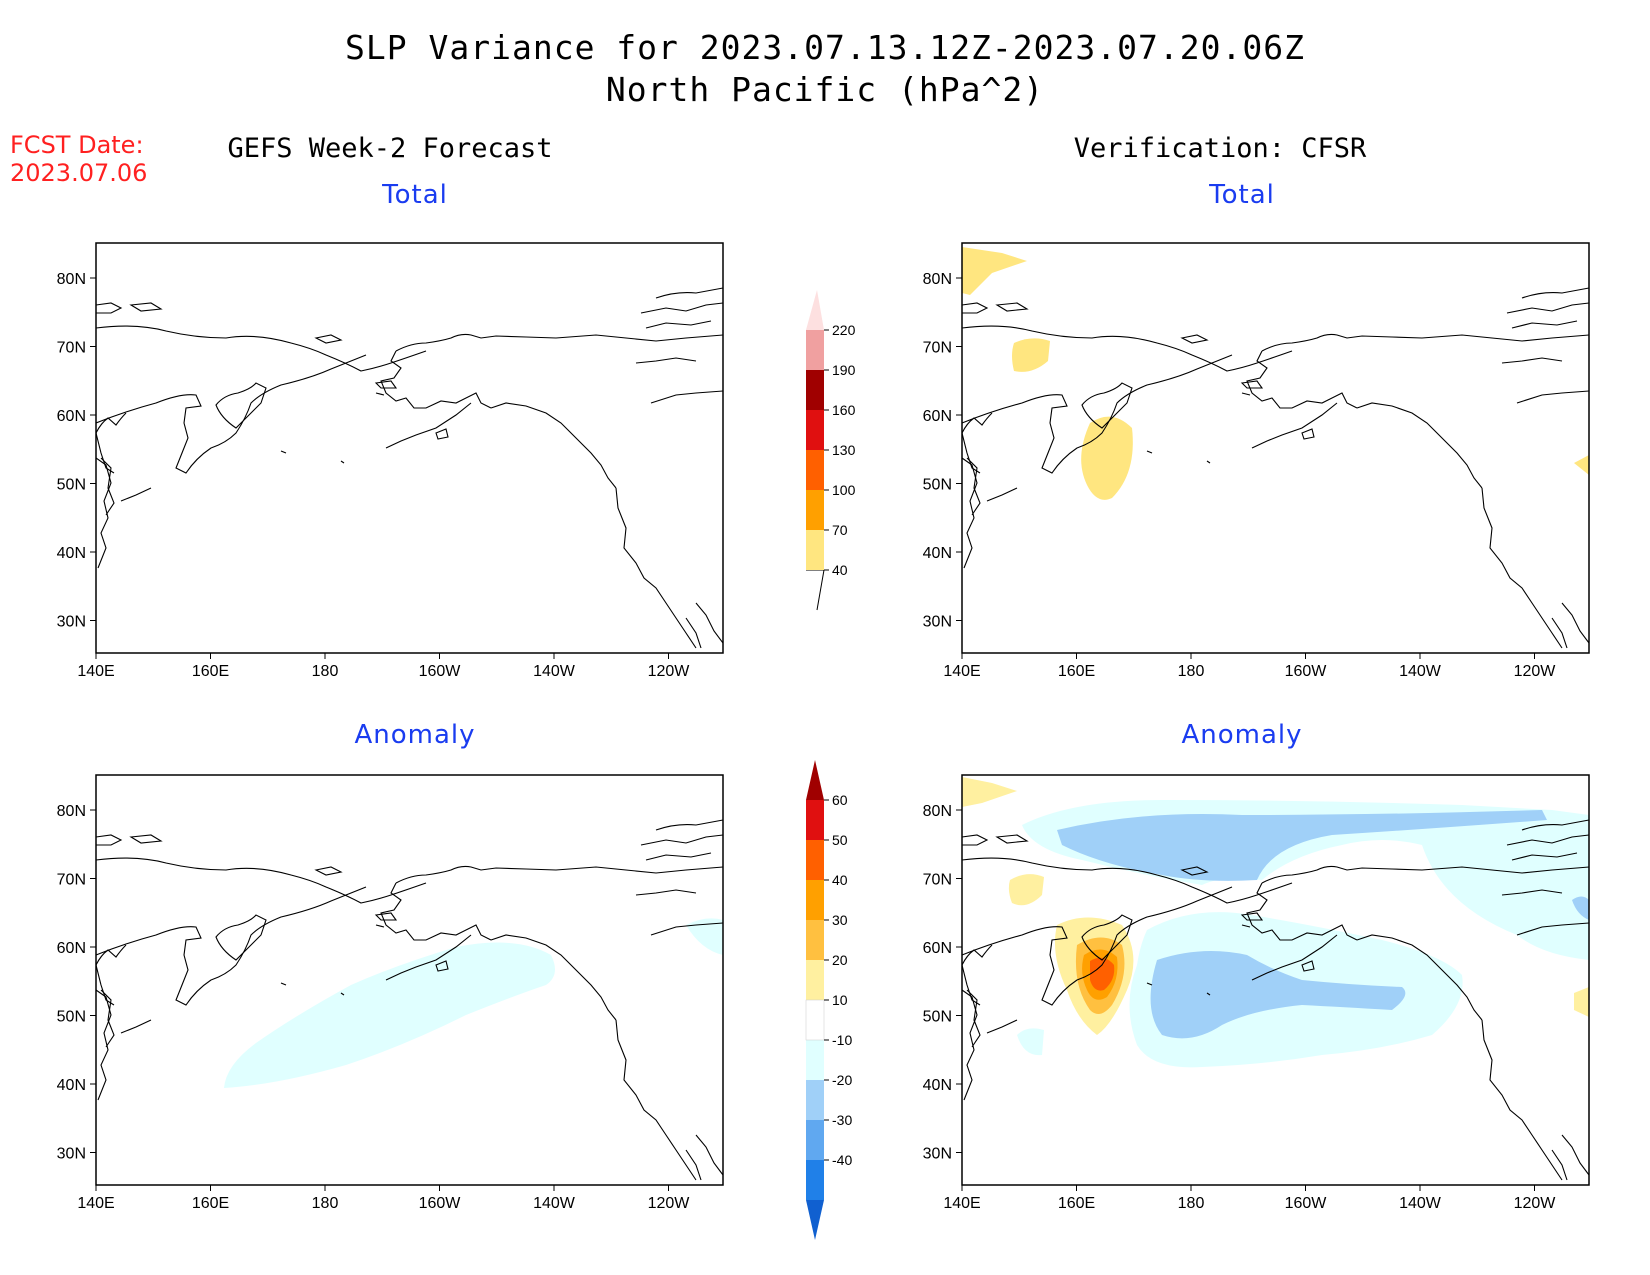  I want to click on colorbar-neutral-outline, so click(815, 1020).